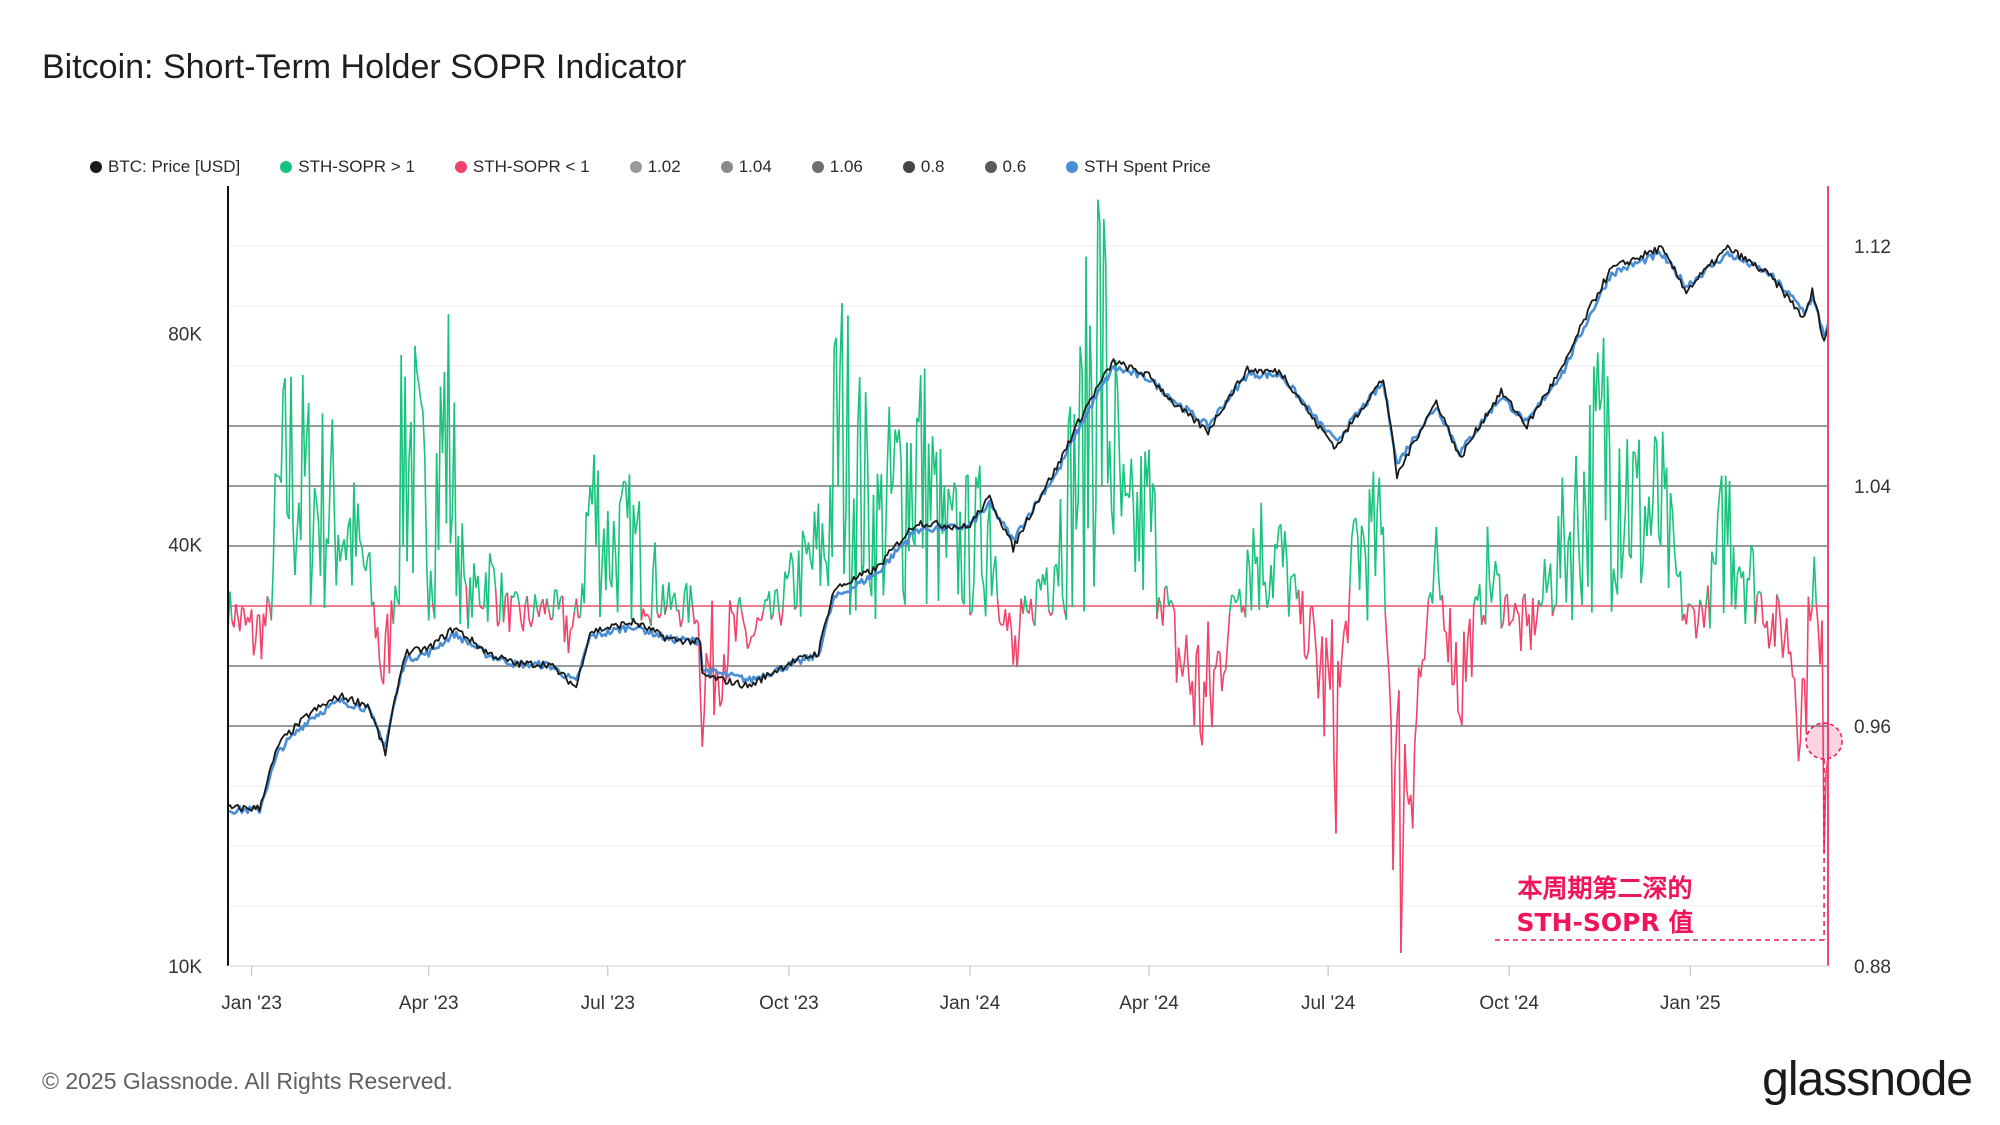 The height and width of the screenshot is (1125, 2000). Describe the element at coordinates (1872, 487) in the screenshot. I see `right-tick-label: 1.04` at that location.